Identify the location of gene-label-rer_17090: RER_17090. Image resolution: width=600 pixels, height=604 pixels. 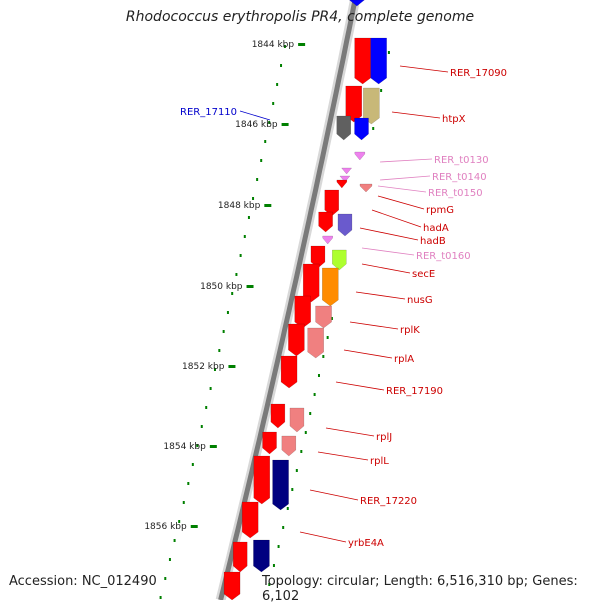
(478, 73).